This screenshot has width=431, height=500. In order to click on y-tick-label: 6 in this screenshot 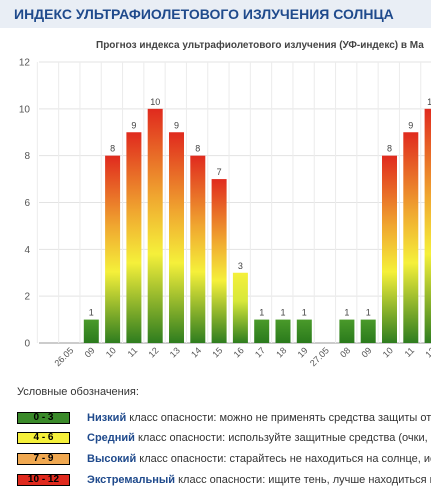, I will do `click(27, 203)`.